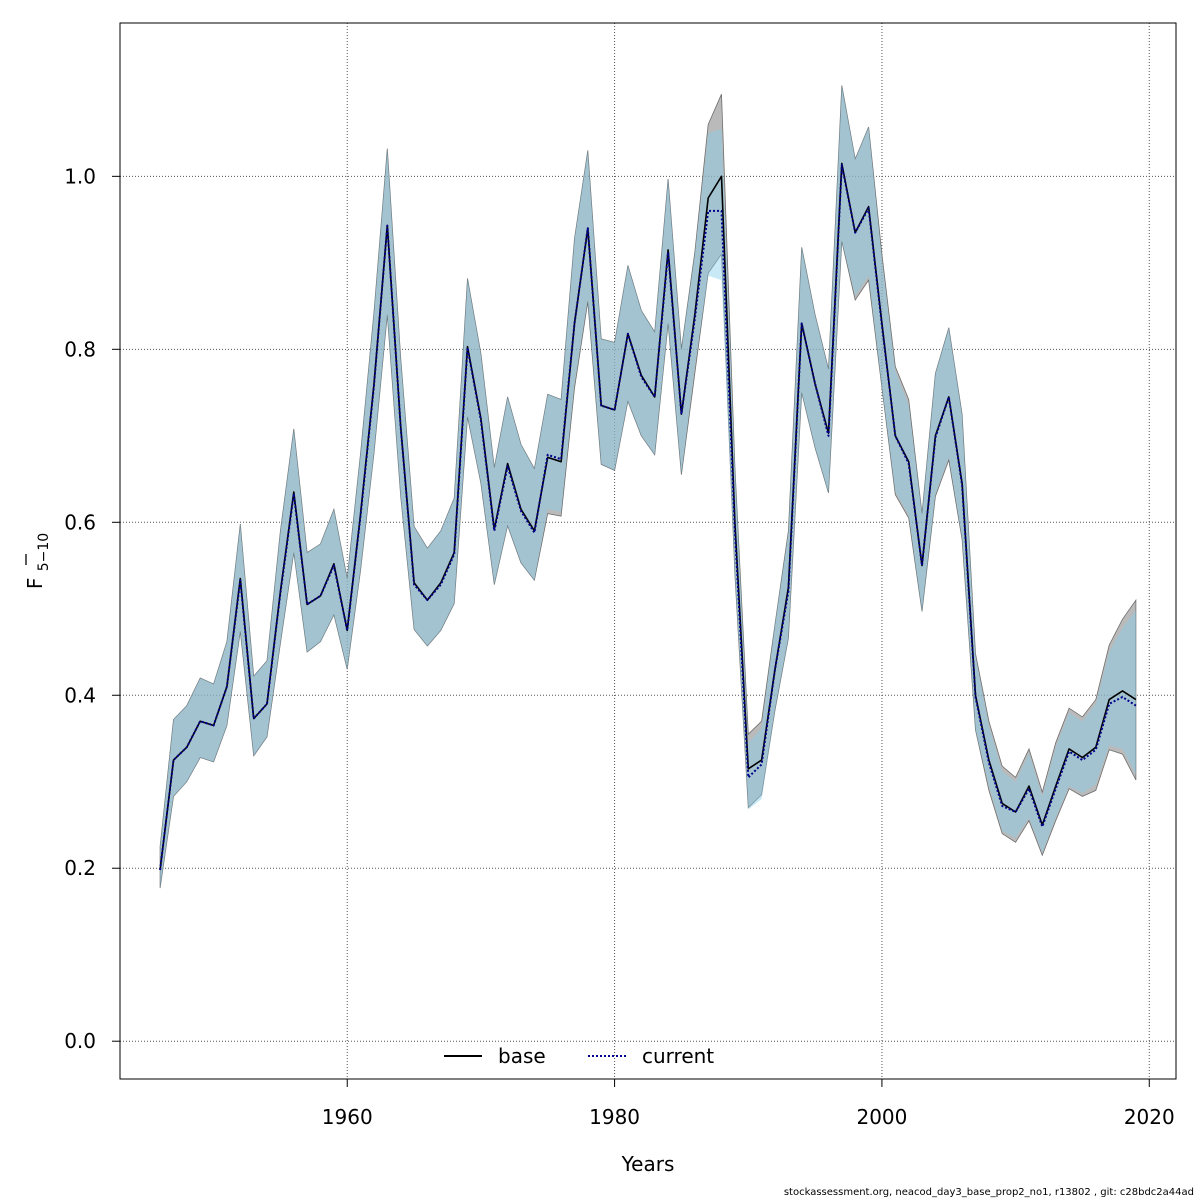 The image size is (1200, 1200). What do you see at coordinates (648, 1164) in the screenshot?
I see `x-axis-title: Years` at bounding box center [648, 1164].